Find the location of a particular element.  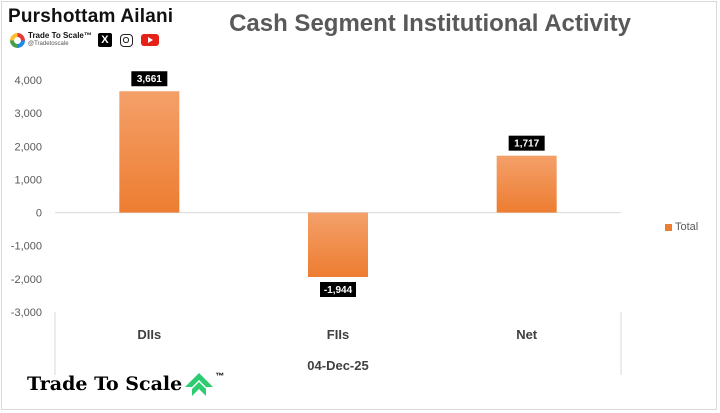

bar-diis is located at coordinates (149, 152).